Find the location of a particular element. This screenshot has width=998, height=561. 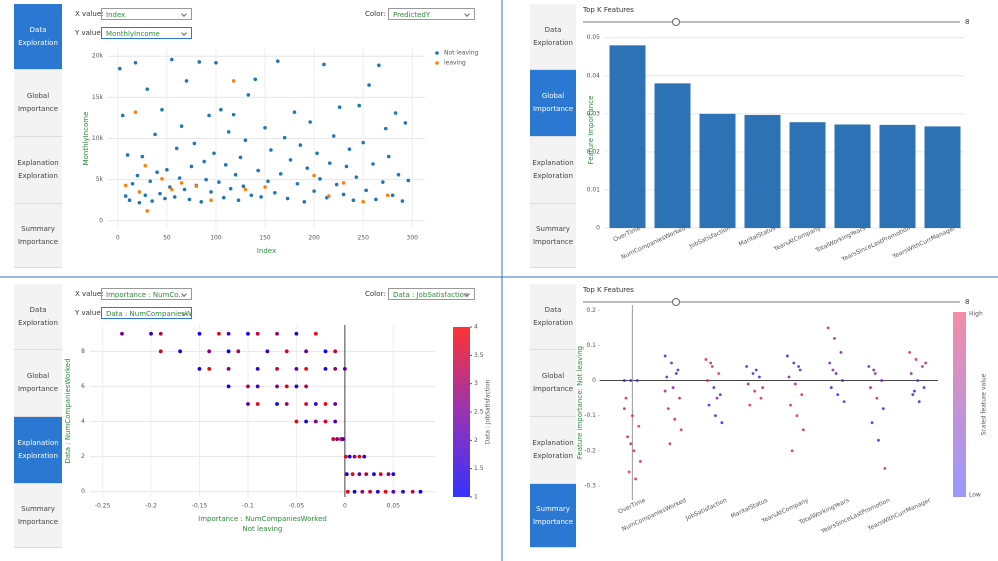

y-tick-label: 0.01 is located at coordinates (594, 189).